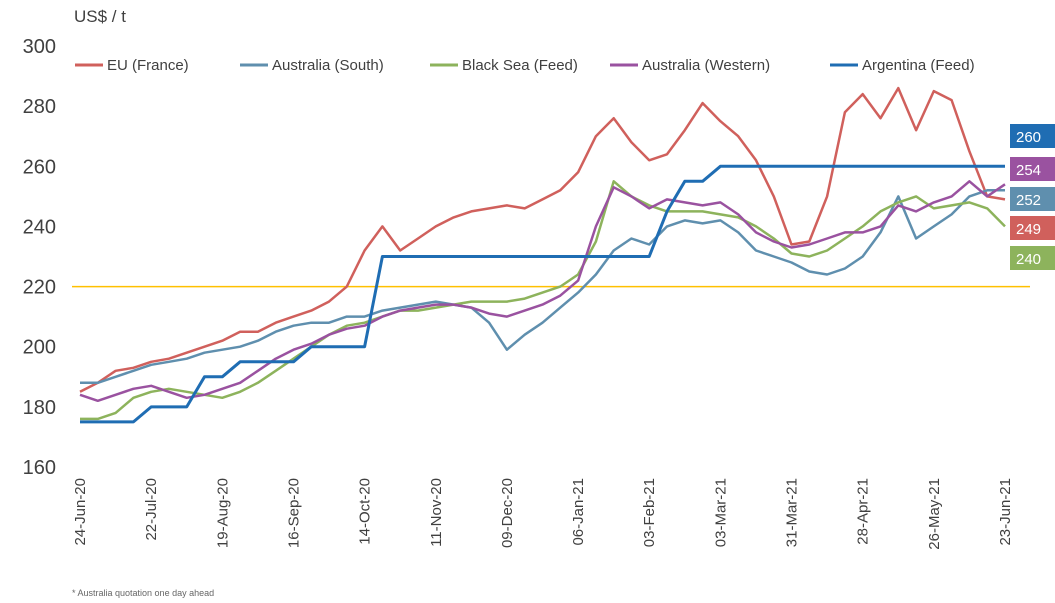 This screenshot has height=603, width=1055. Describe the element at coordinates (143, 593) in the screenshot. I see `footnote: * Australia quotation one day ahead` at that location.